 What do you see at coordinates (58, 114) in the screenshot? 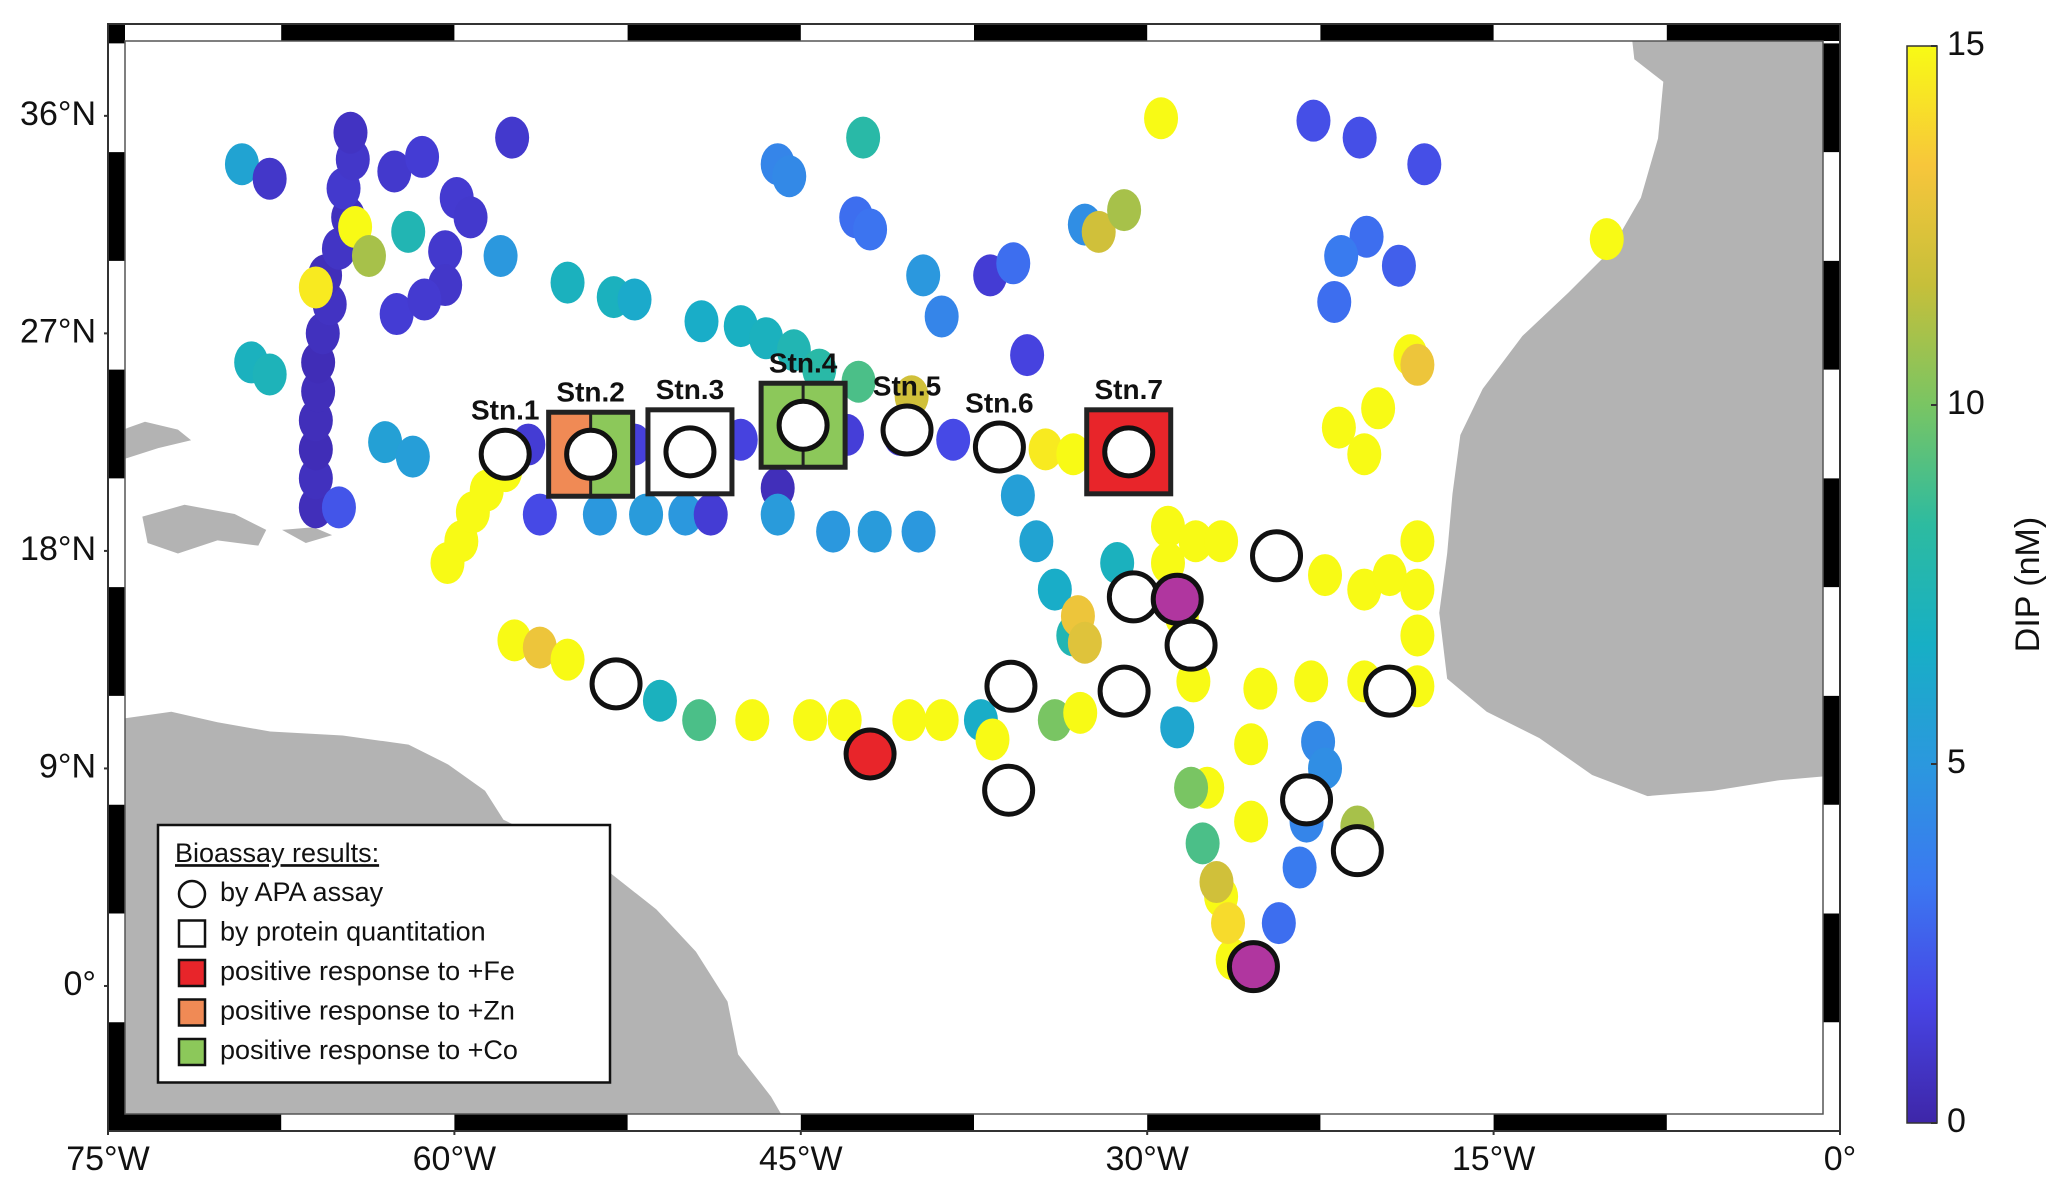
I see `y-tick-label: 36°N` at bounding box center [58, 114].